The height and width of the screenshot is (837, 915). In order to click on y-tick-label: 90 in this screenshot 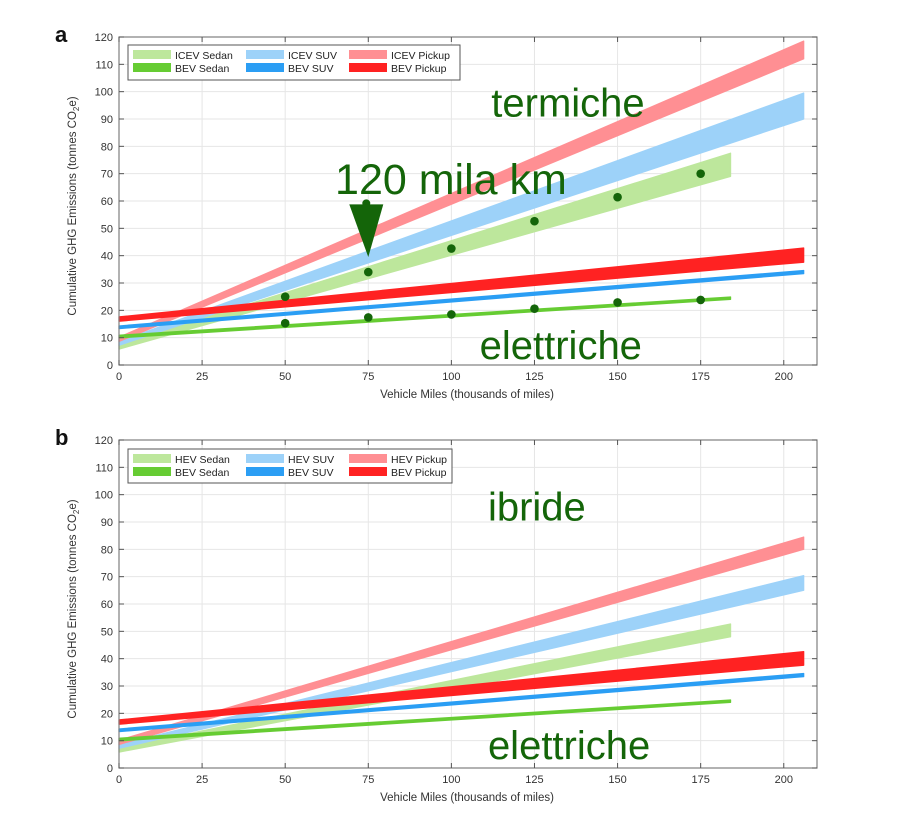, I will do `click(107, 120)`.